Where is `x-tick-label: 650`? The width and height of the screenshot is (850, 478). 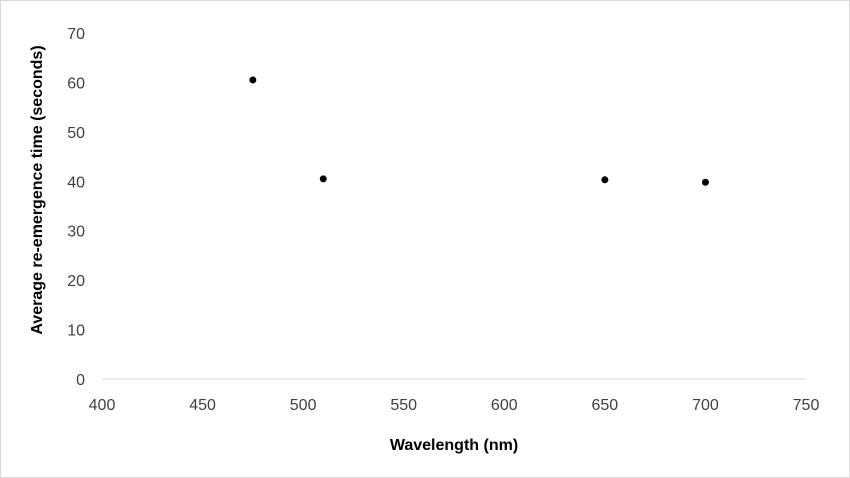
x-tick-label: 650 is located at coordinates (605, 405).